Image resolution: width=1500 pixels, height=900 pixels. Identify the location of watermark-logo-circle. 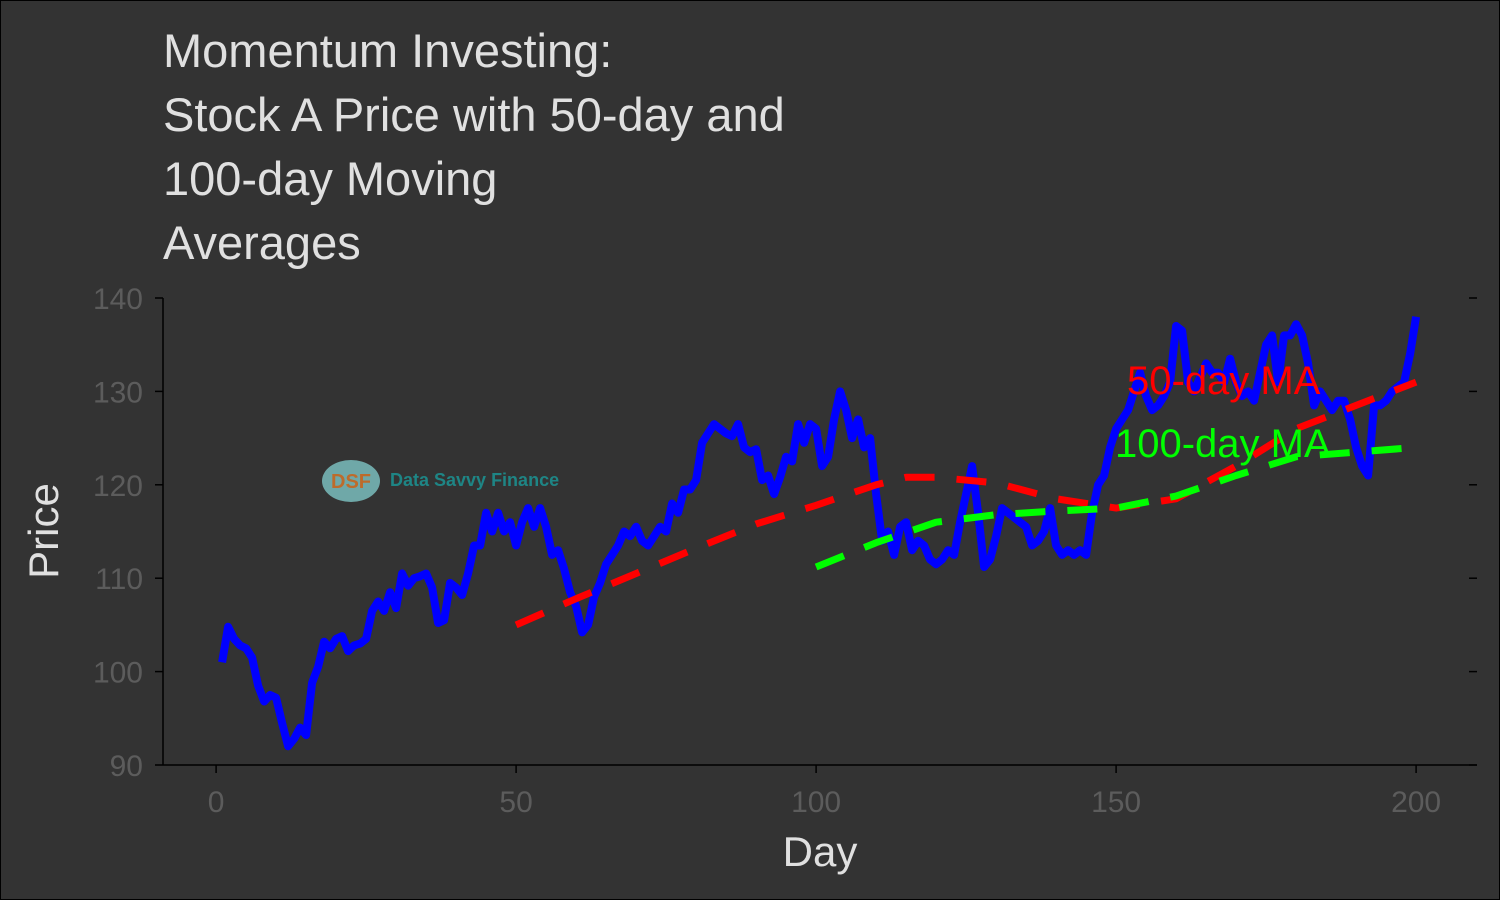
(351, 481).